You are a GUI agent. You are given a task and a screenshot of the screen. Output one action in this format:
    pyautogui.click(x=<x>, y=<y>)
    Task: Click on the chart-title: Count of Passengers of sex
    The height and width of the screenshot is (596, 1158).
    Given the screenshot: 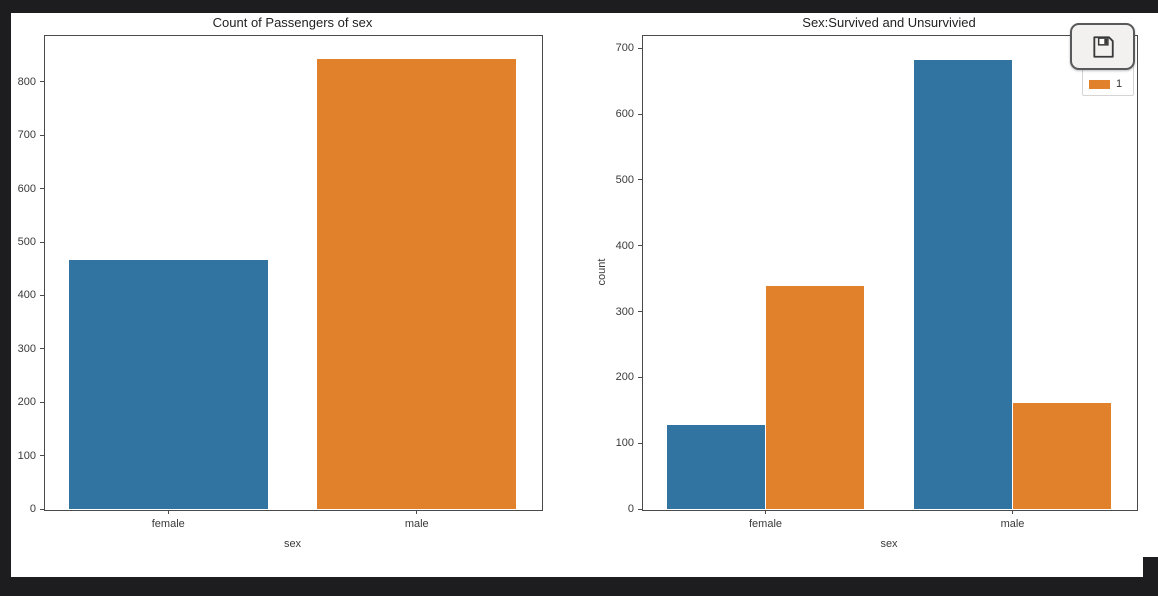 What is the action you would take?
    pyautogui.click(x=292, y=22)
    